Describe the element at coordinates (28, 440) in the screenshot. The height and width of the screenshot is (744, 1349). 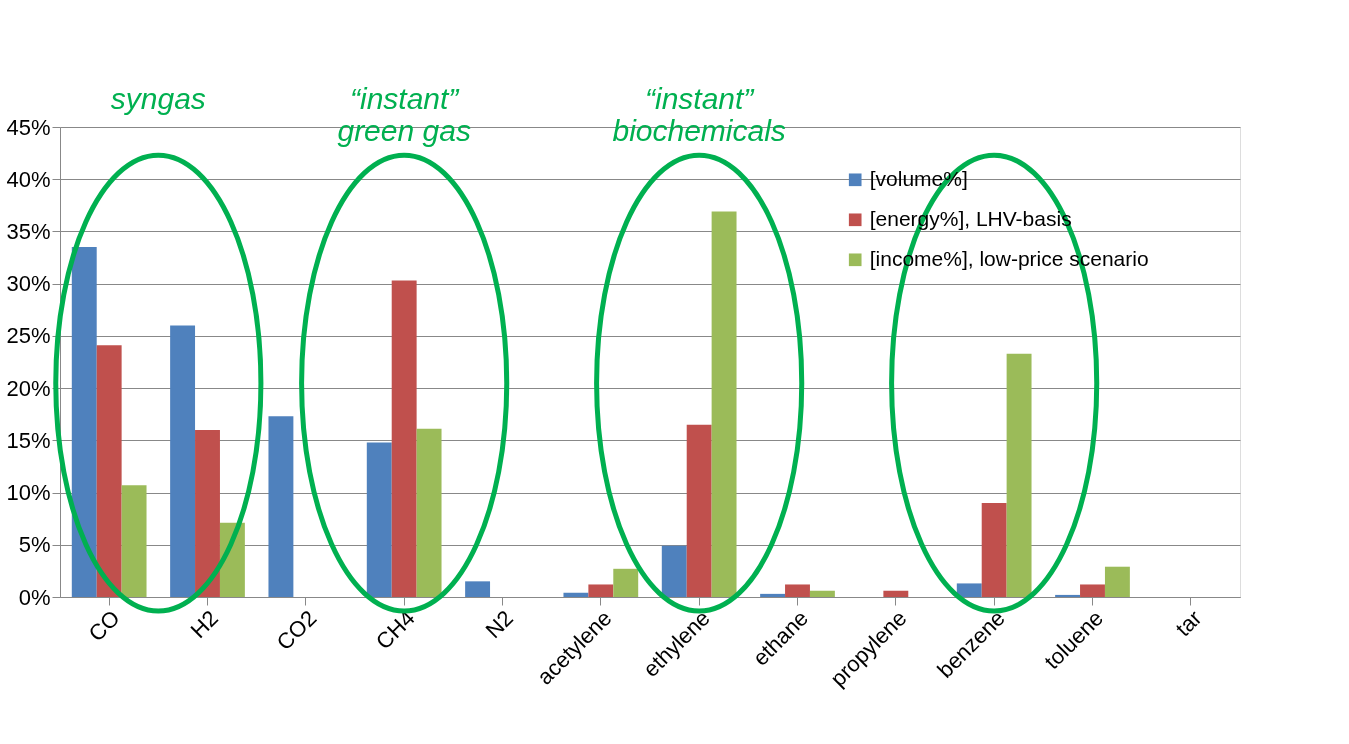
I see `y-tick-label: 15%` at that location.